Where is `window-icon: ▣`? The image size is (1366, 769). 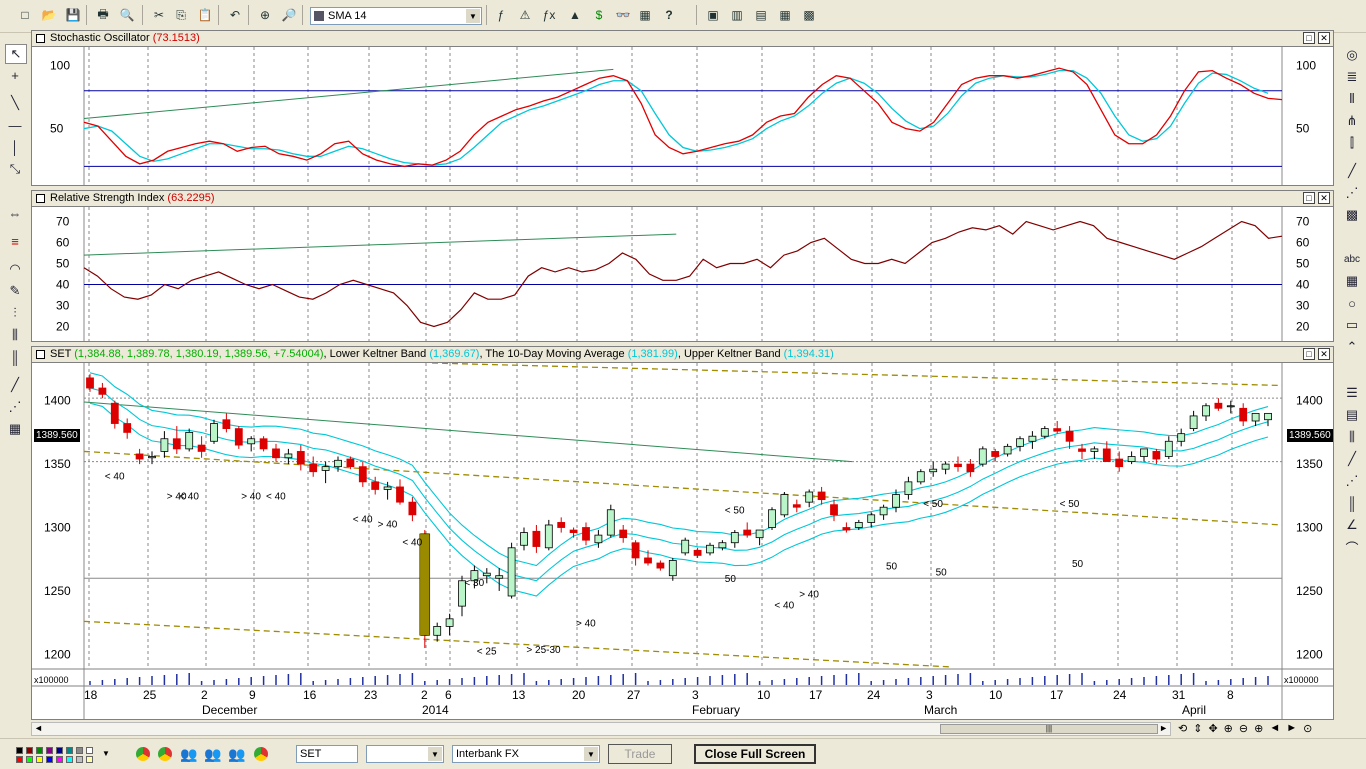 window-icon: ▣ is located at coordinates (713, 15).